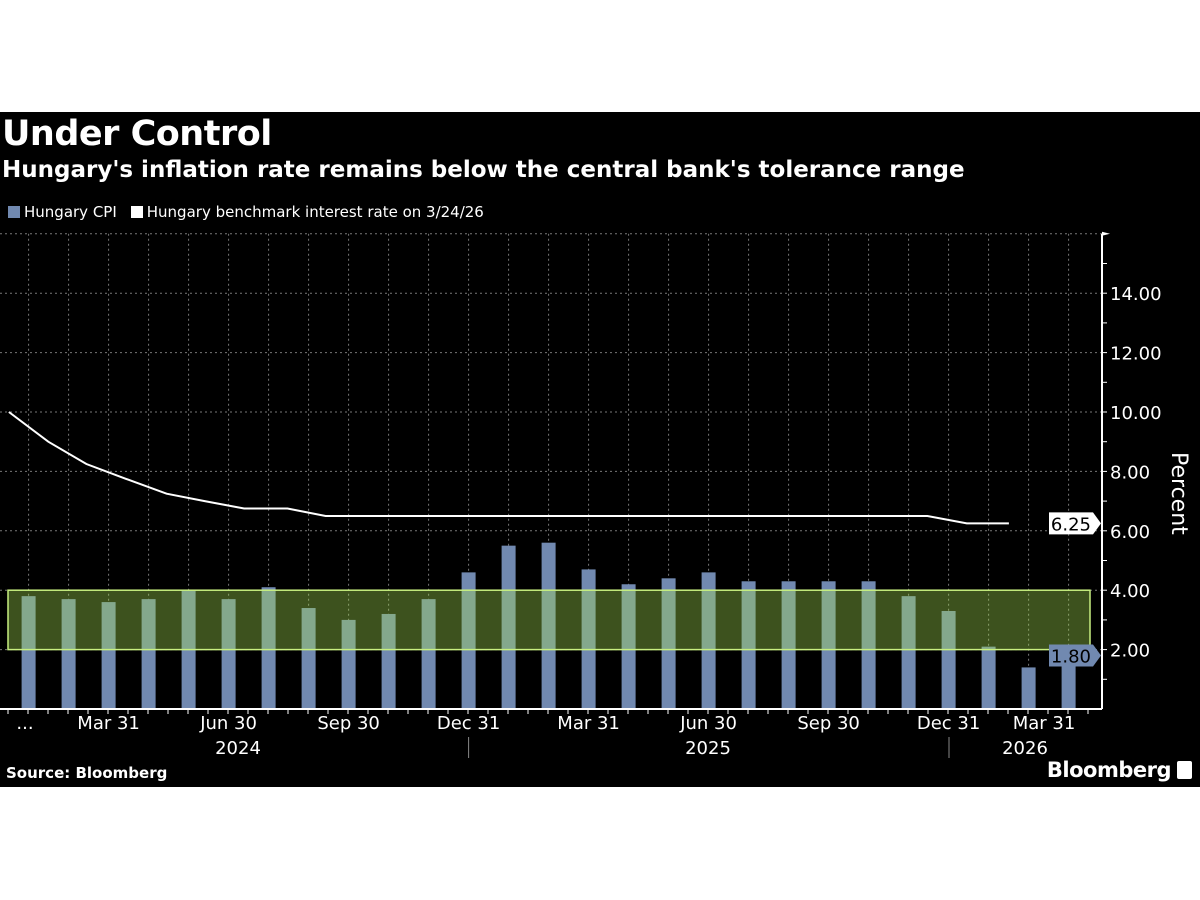  Describe the element at coordinates (1109, 770) in the screenshot. I see `logo-text: Bloomberg` at that location.